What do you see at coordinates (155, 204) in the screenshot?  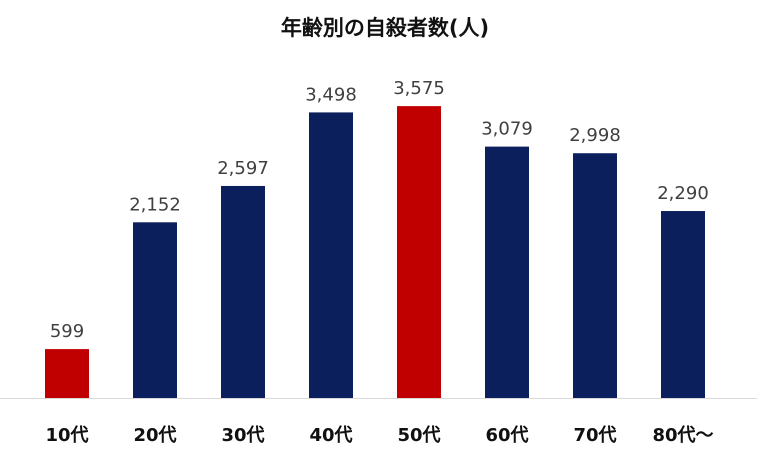 I see `value-label-2: 2,152` at bounding box center [155, 204].